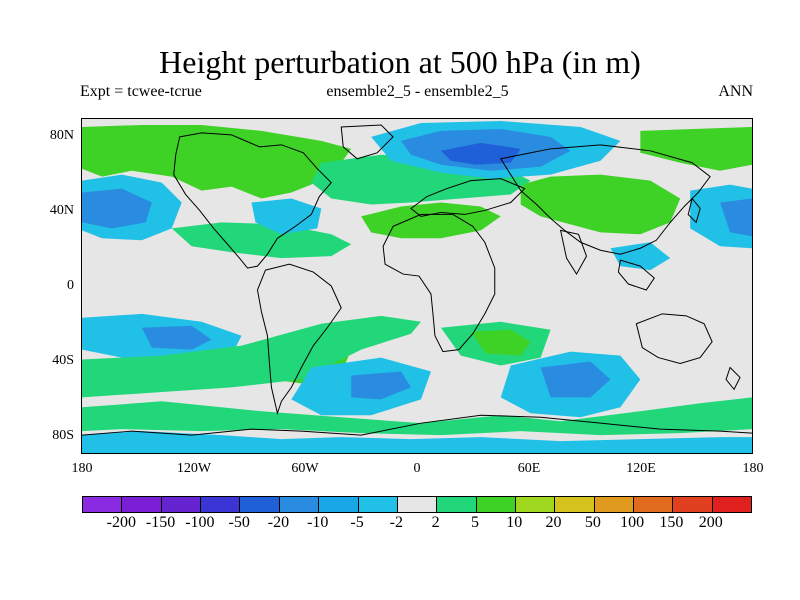 This screenshot has height=600, width=800. Describe the element at coordinates (200, 522) in the screenshot. I see `colorbar-label: -100` at that location.